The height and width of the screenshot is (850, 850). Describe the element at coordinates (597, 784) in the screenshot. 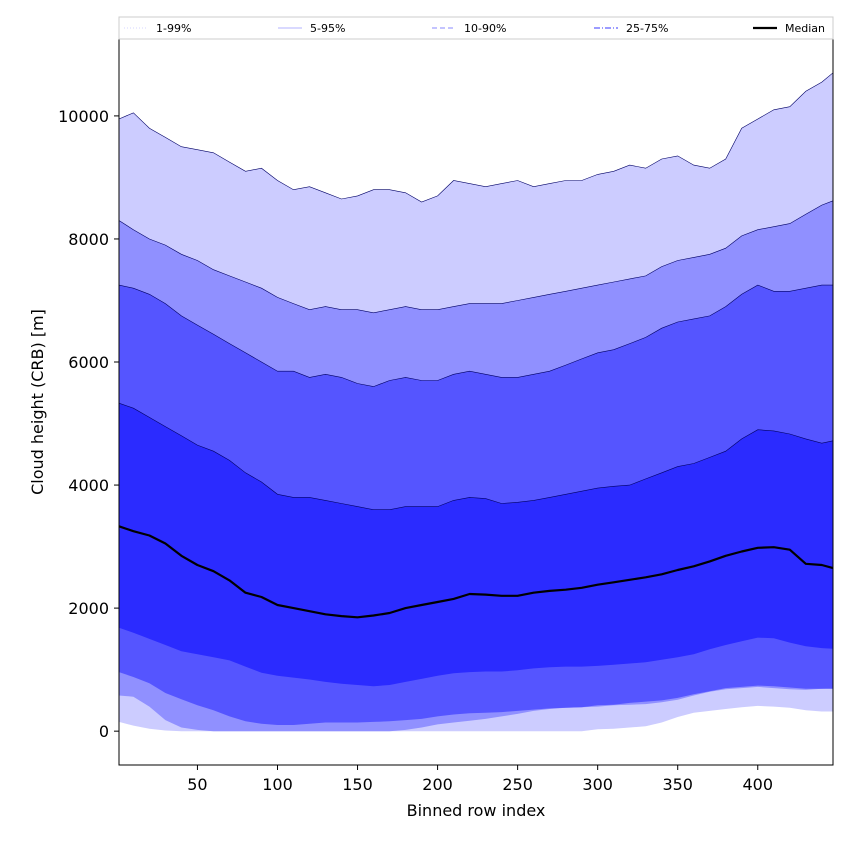

I see `x-tick-label: 300` at that location.